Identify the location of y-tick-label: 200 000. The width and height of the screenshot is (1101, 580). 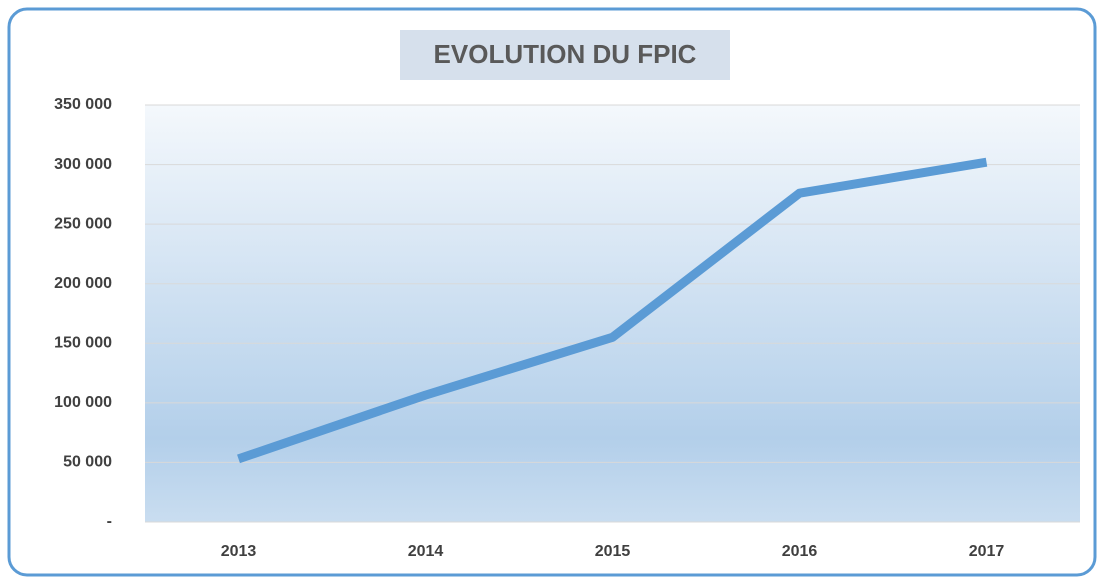
(83, 283).